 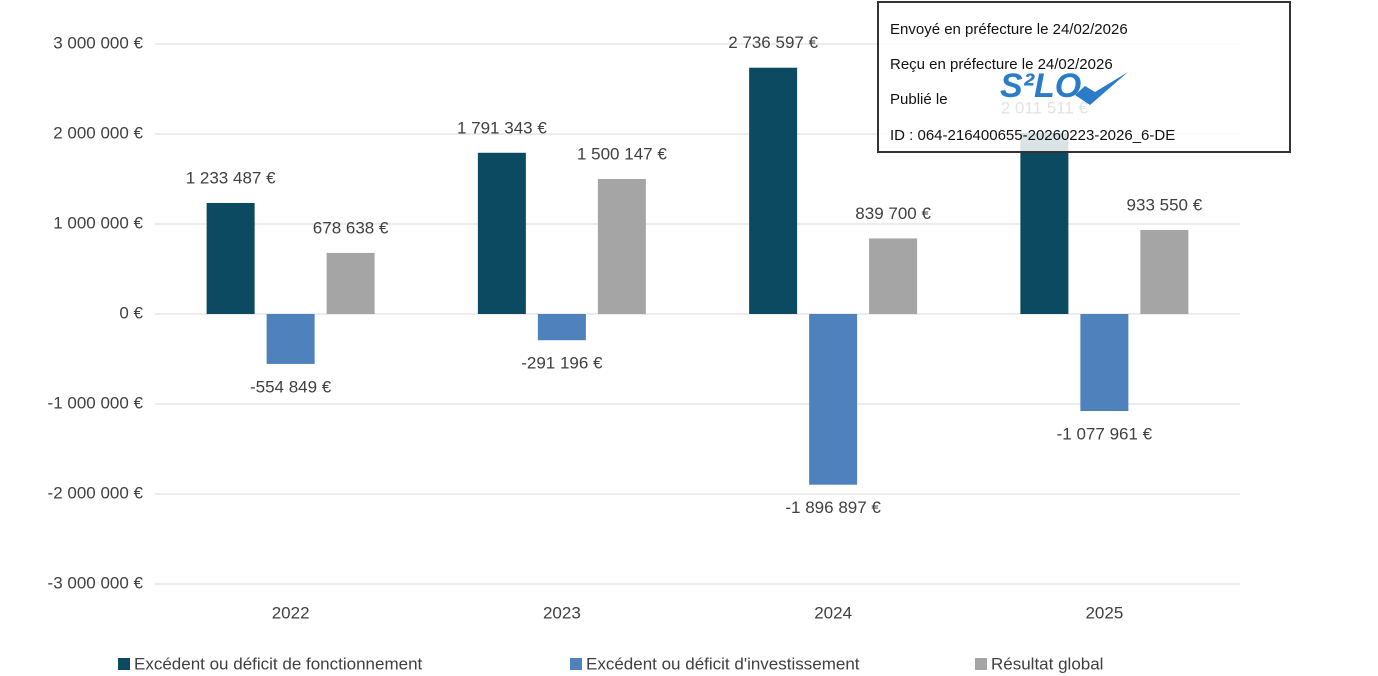 What do you see at coordinates (231, 177) in the screenshot?
I see `value-label: 1 233 487 €` at bounding box center [231, 177].